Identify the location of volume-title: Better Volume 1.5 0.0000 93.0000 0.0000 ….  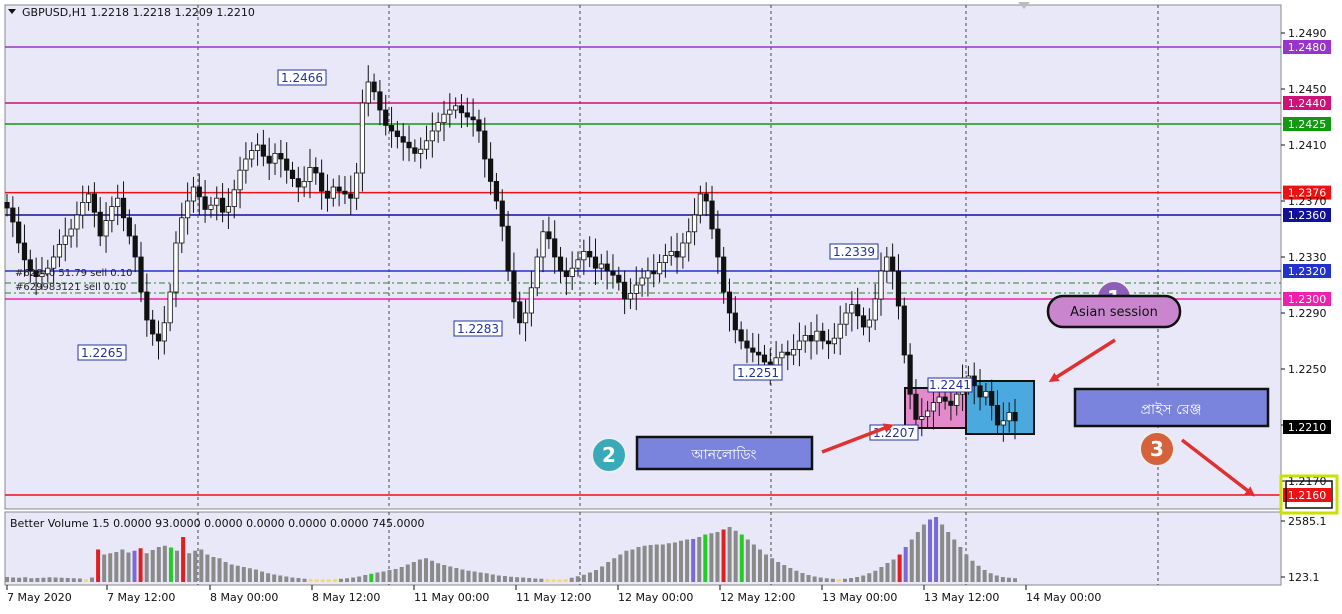
(217, 523).